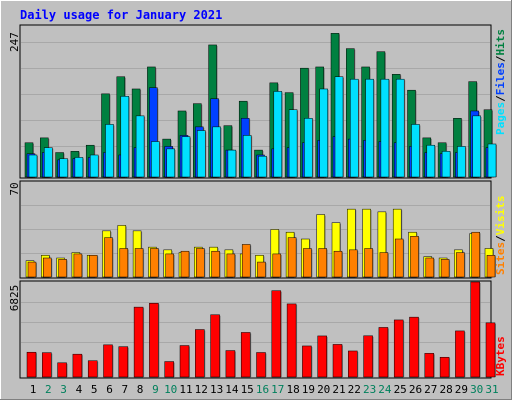 The height and width of the screenshot is (405, 512). Describe the element at coordinates (500, 78) in the screenshot. I see `legend-files: Files` at that location.